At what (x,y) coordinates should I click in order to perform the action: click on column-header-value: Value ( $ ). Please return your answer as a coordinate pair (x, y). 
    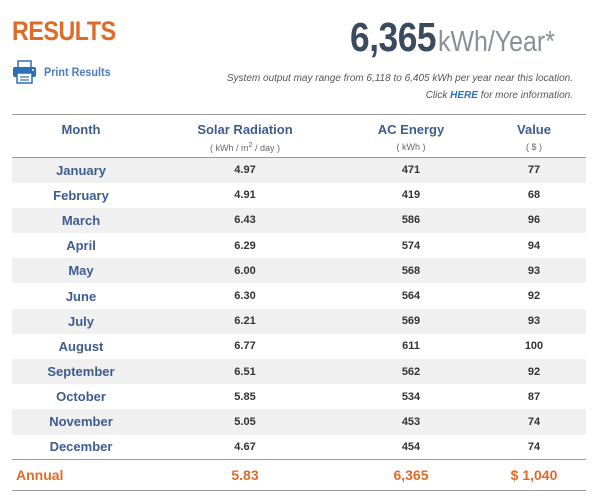
    Looking at the image, I should click on (534, 136).